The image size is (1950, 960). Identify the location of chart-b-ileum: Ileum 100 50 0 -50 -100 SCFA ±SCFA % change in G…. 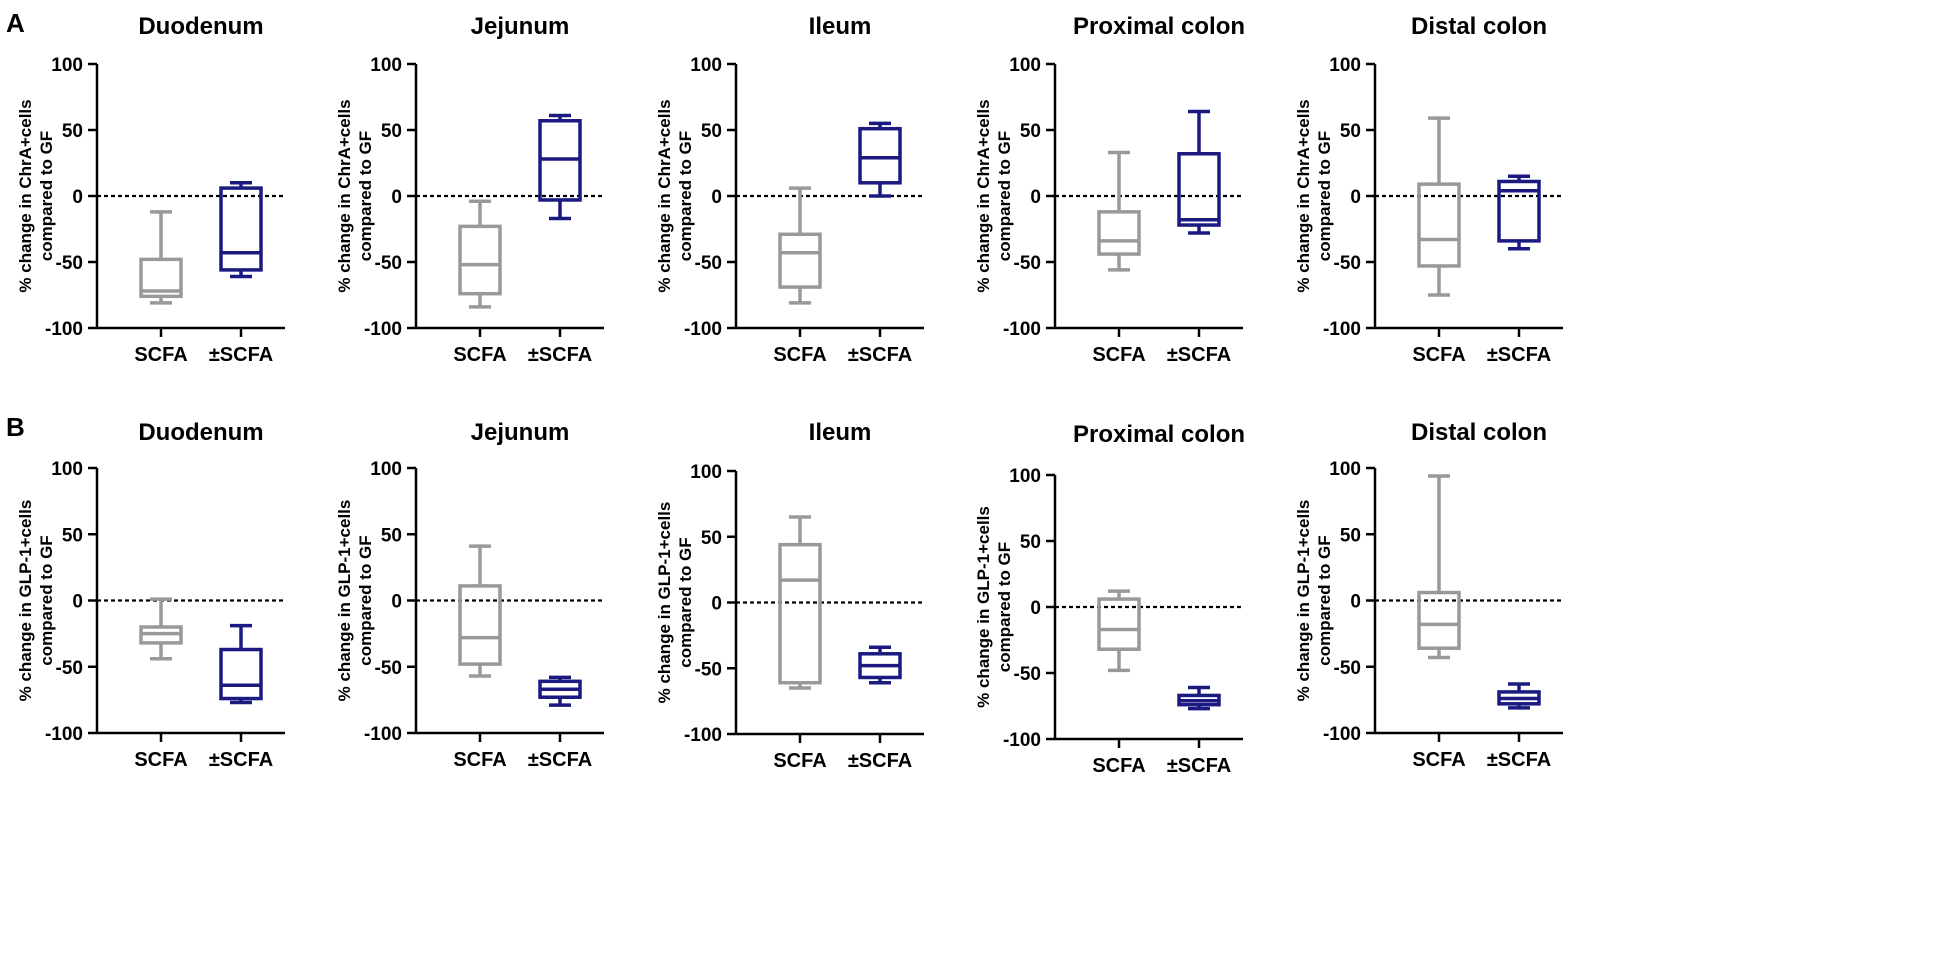
(789, 595).